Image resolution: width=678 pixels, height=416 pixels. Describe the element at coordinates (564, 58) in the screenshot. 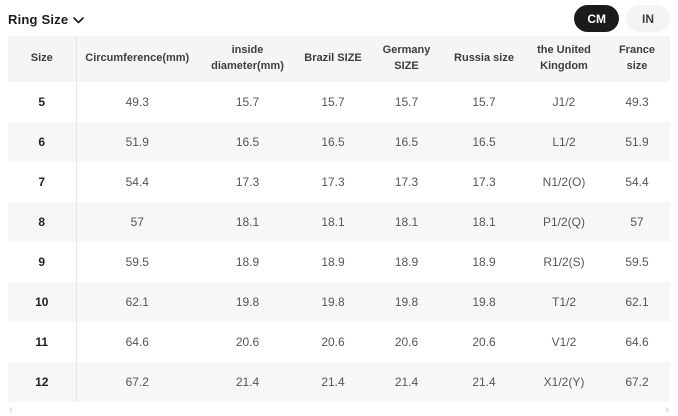

I see `column-header-united-kingdom: the United Kingdom` at that location.